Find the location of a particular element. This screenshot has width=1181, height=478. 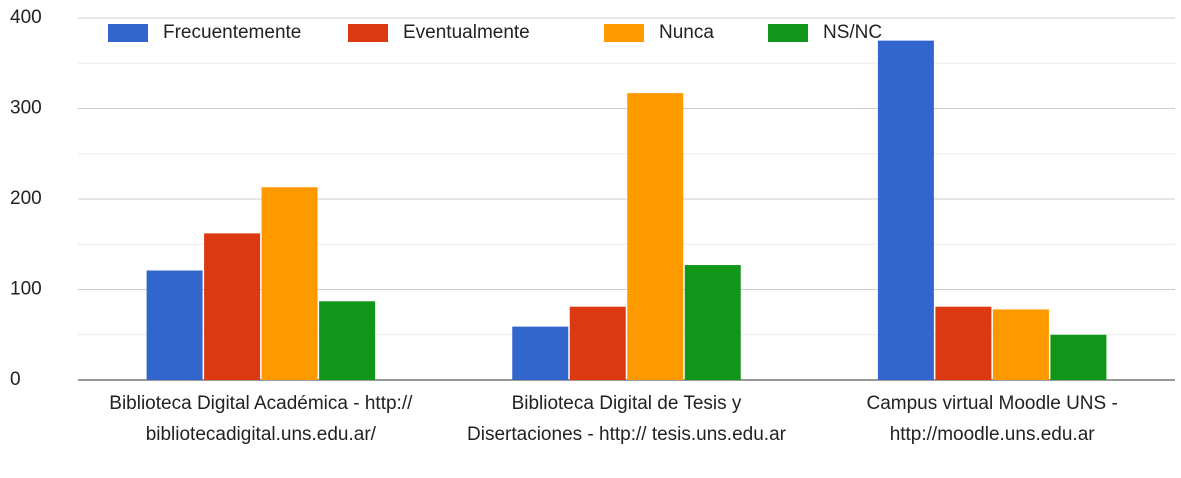

y-tick-label: 100 is located at coordinates (26, 289).